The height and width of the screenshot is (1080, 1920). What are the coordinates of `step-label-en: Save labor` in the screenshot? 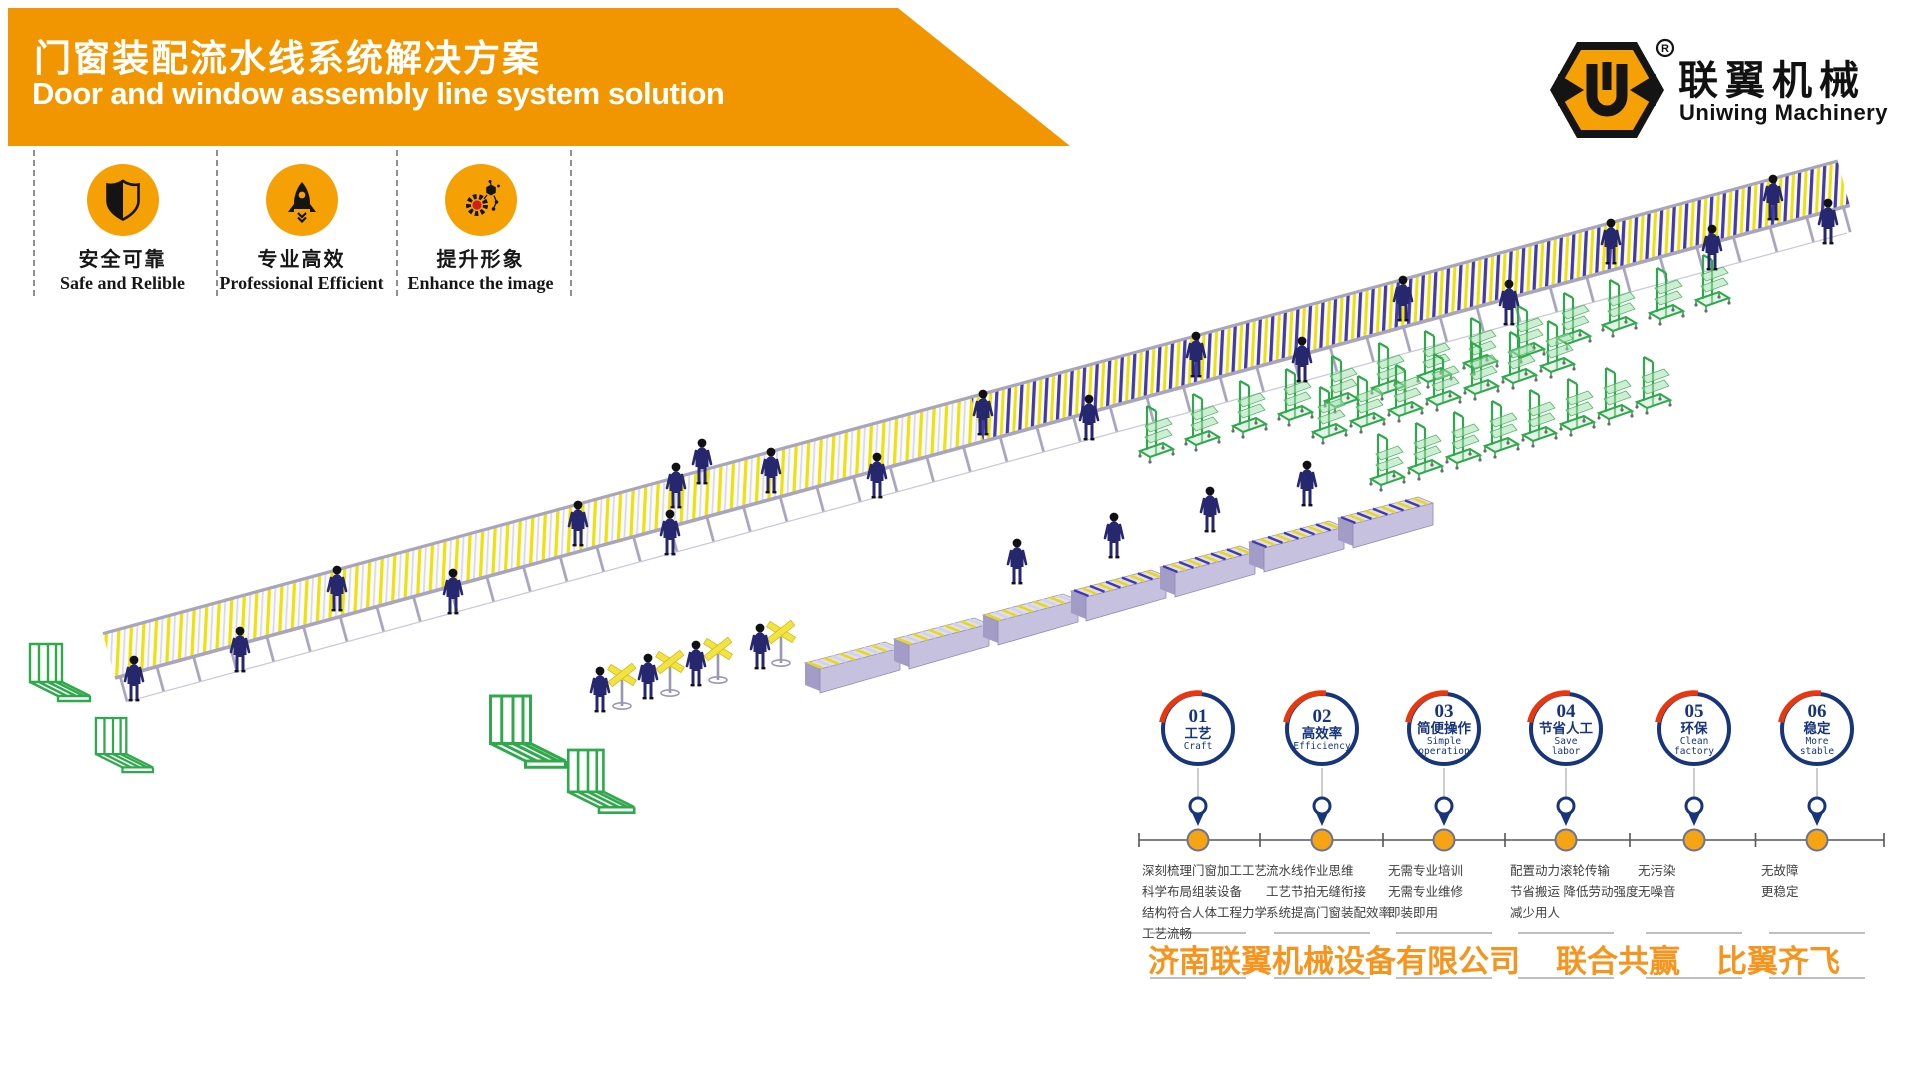 It's located at (1566, 746).